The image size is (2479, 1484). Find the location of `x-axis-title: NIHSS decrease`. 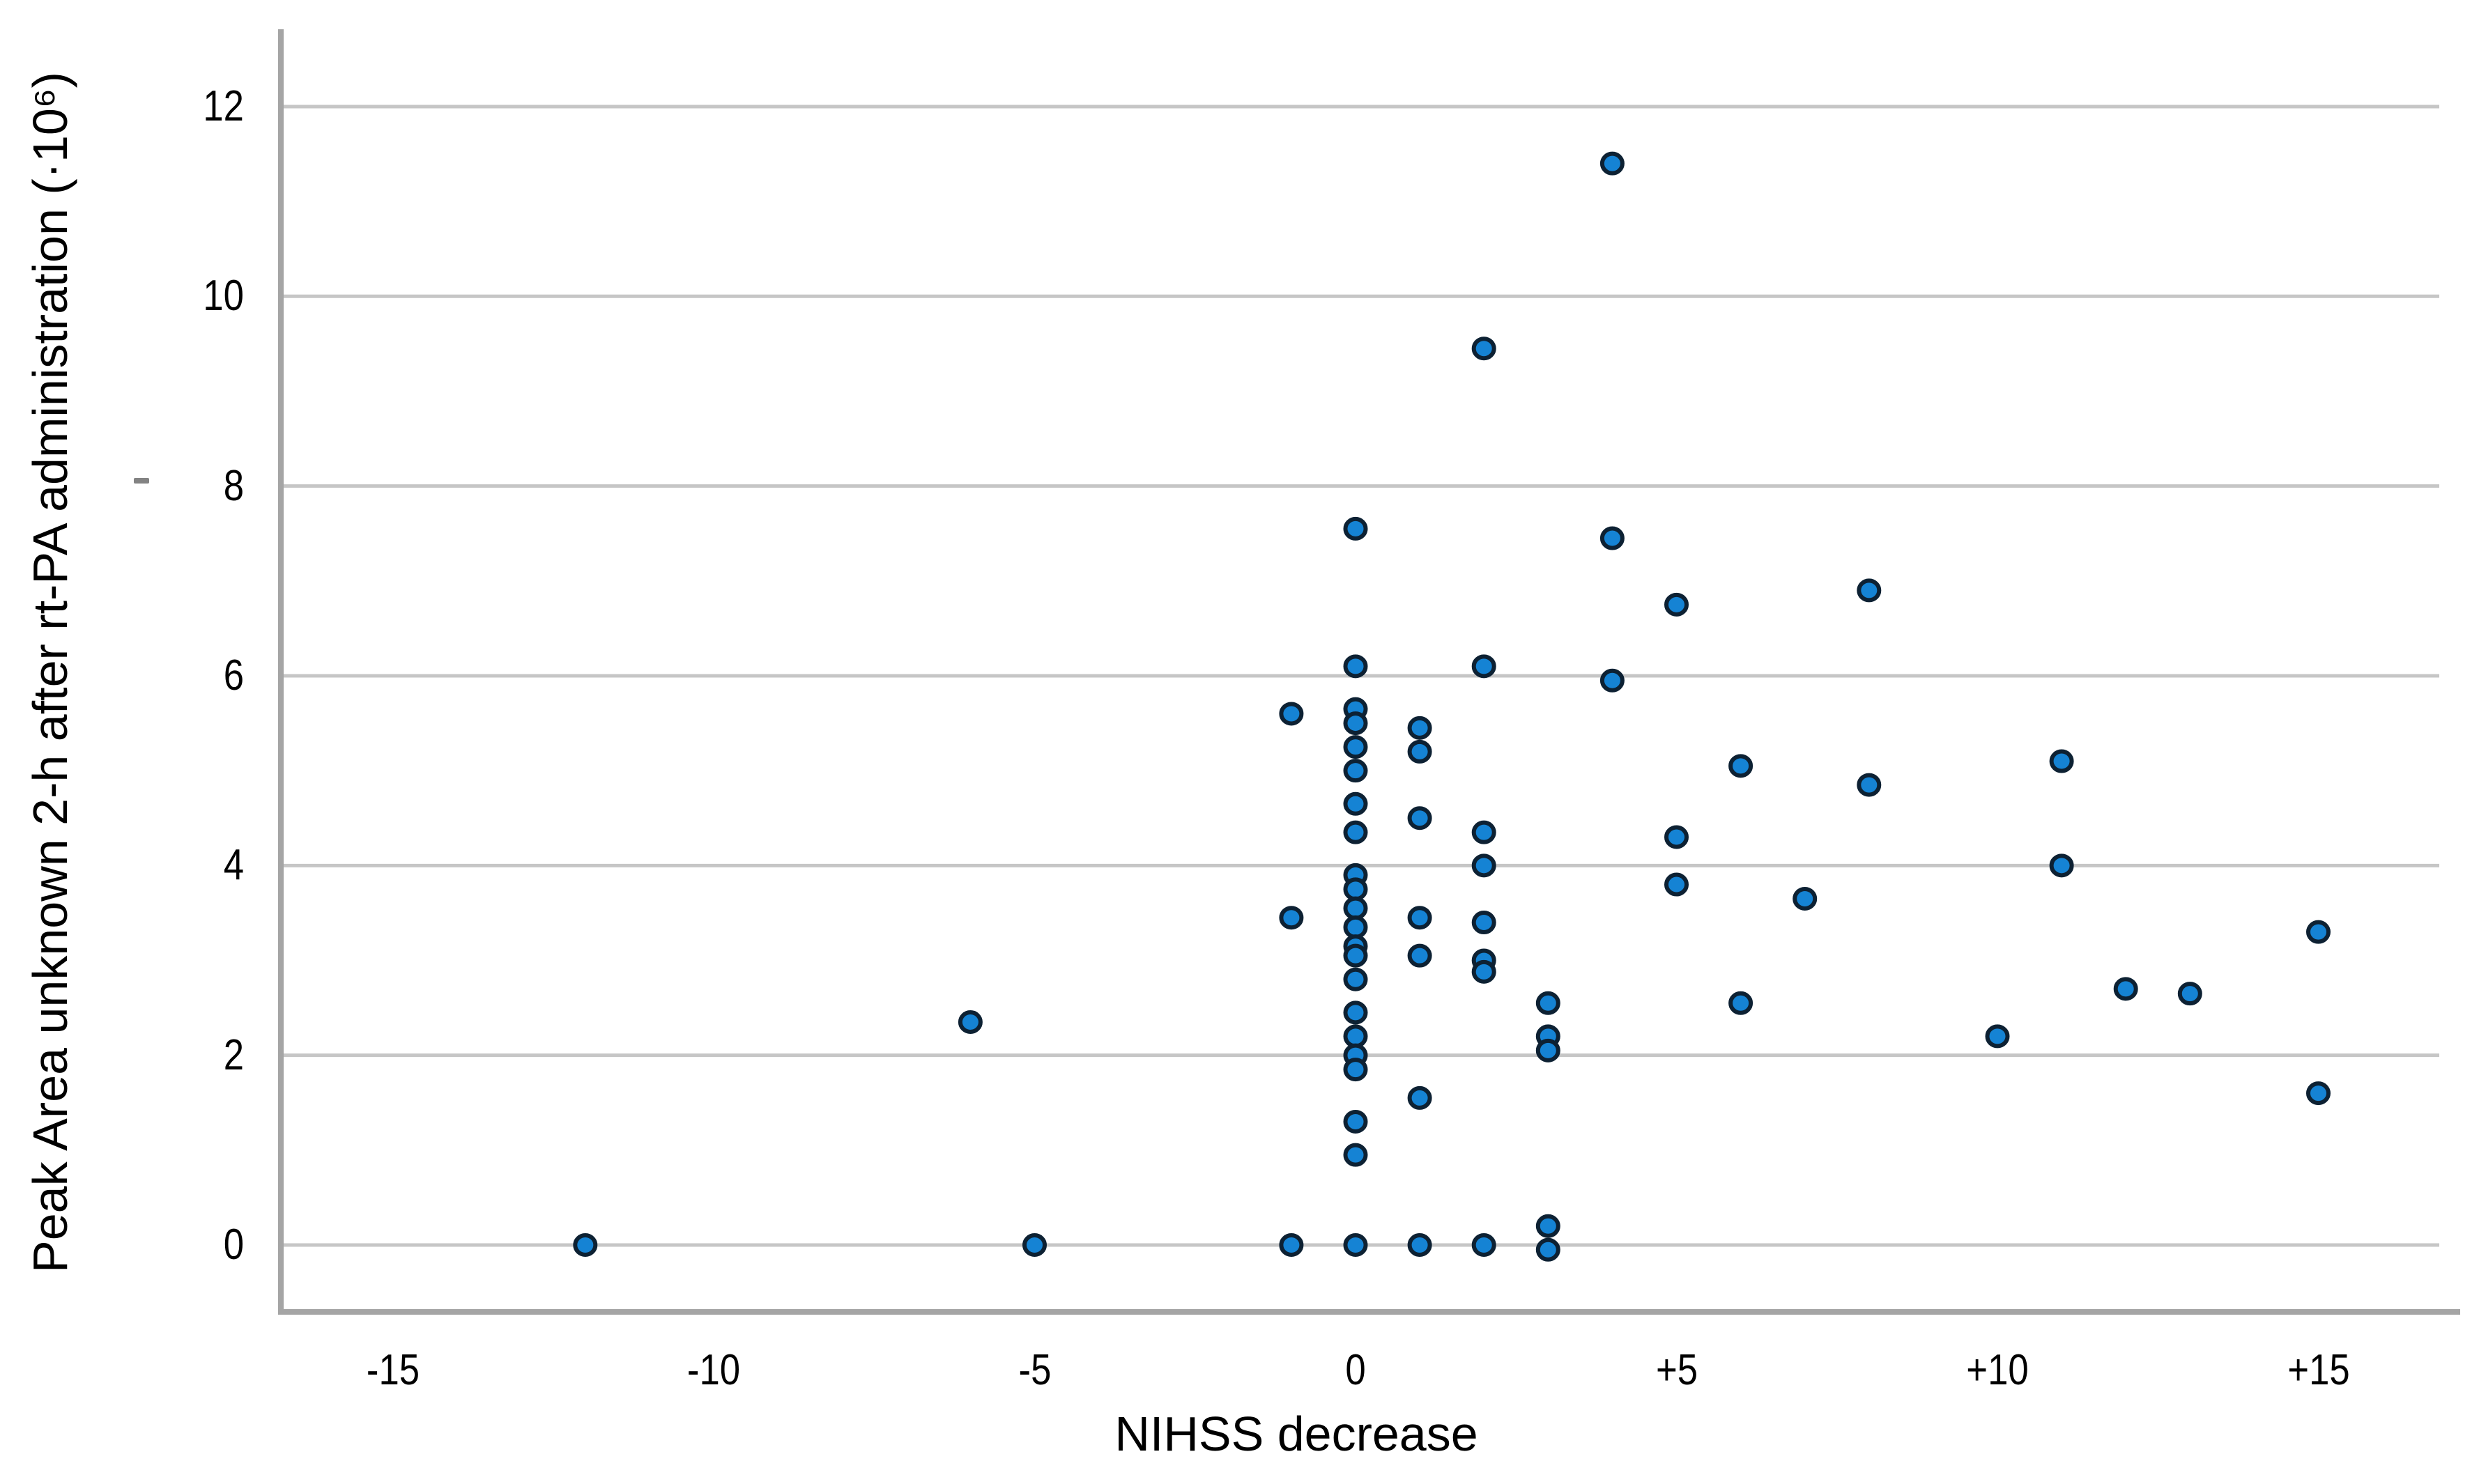

x-axis-title: NIHSS decrease is located at coordinates (1296, 1434).